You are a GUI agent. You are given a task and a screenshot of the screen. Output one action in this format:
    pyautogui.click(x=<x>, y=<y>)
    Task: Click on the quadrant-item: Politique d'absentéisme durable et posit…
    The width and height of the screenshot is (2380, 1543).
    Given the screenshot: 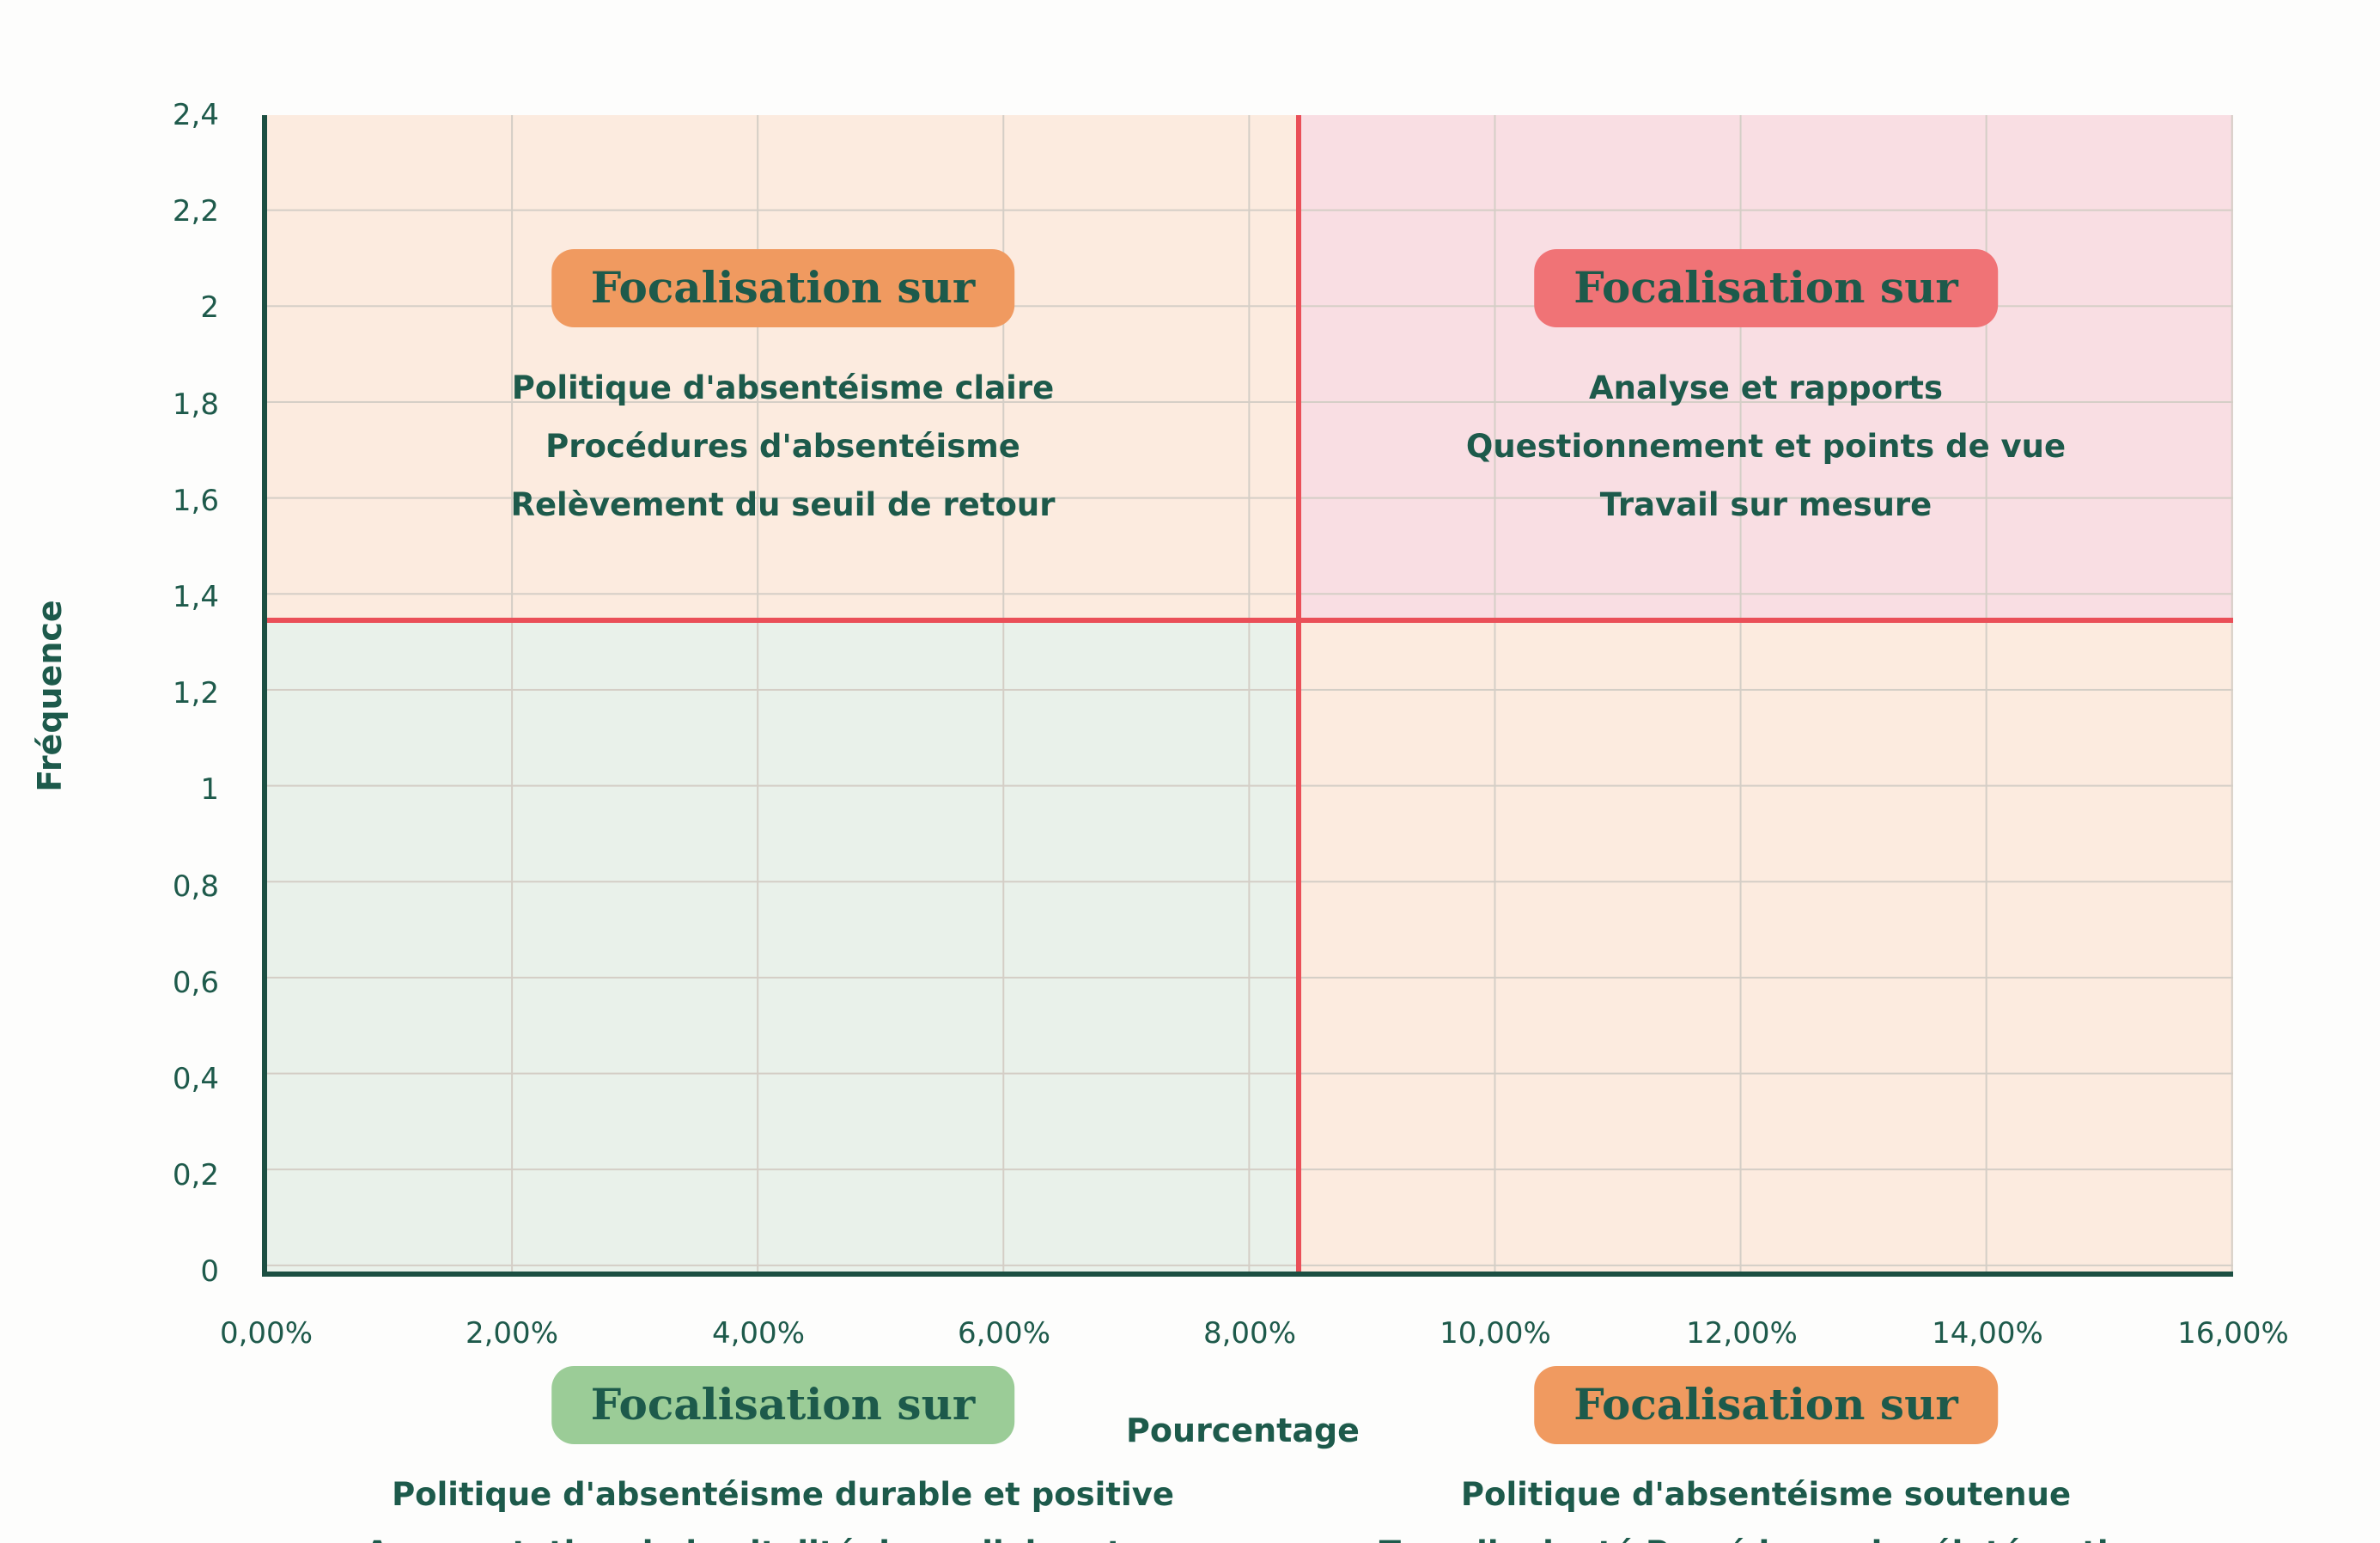 What is the action you would take?
    pyautogui.click(x=783, y=1494)
    